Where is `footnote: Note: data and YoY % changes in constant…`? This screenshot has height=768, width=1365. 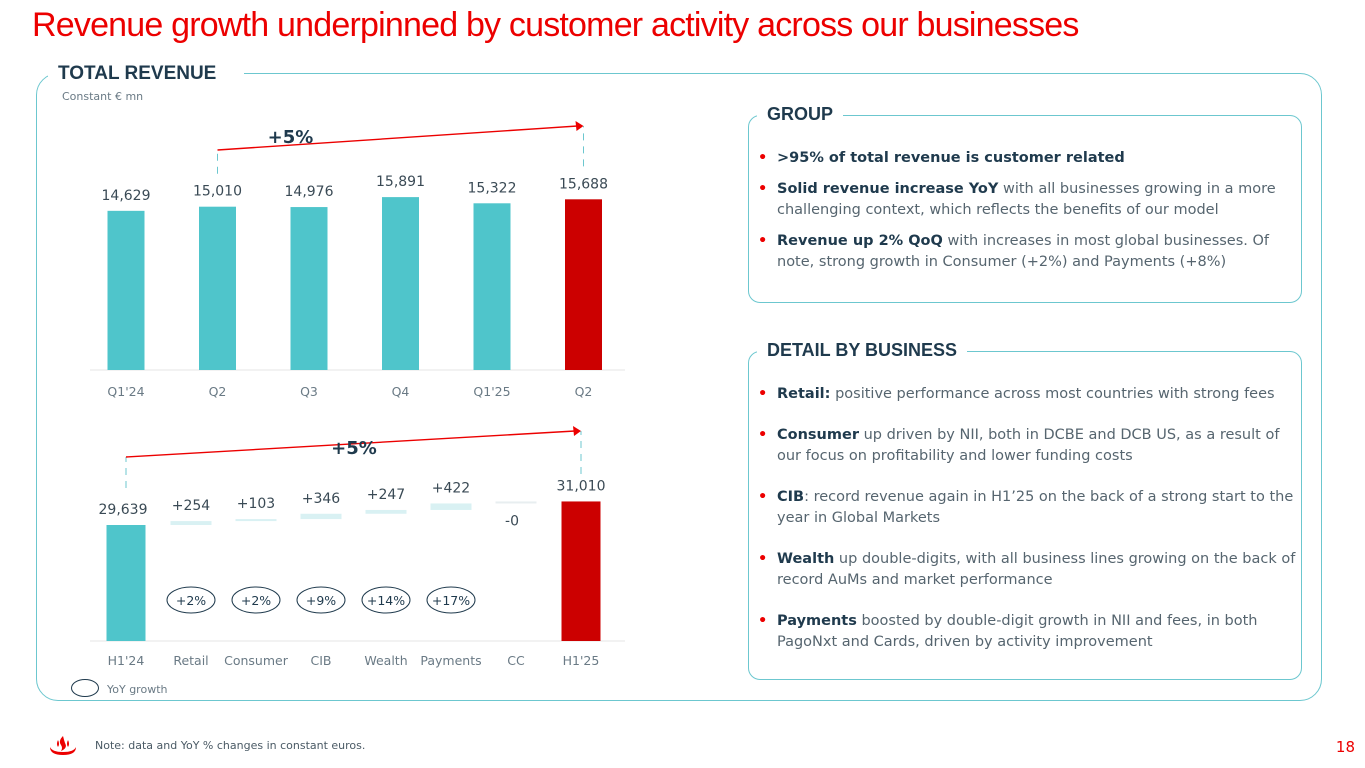
footnote: Note: data and YoY % changes in constant… is located at coordinates (230, 745).